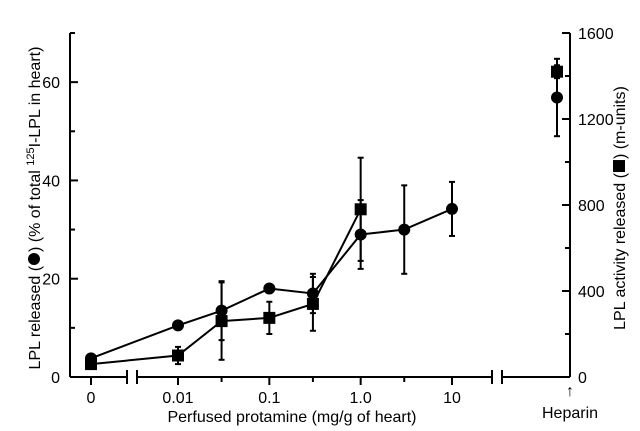 Image resolution: width=640 pixels, height=431 pixels. What do you see at coordinates (596, 34) in the screenshot?
I see `y-right-tick-label: 1600` at bounding box center [596, 34].